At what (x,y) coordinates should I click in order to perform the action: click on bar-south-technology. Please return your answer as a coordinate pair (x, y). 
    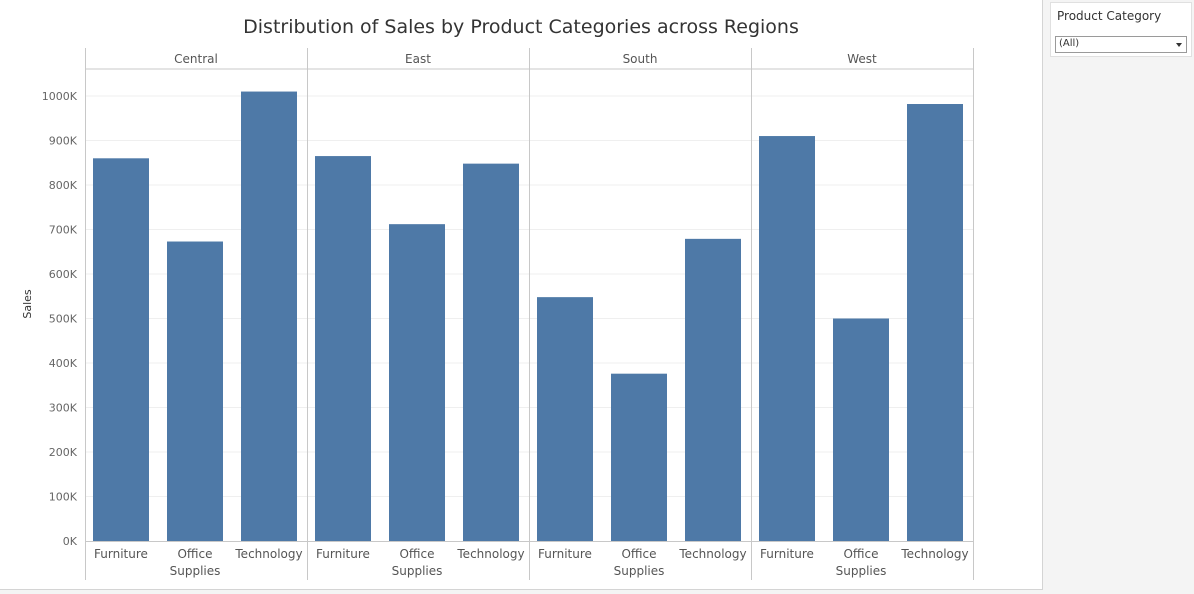
    Looking at the image, I should click on (713, 389).